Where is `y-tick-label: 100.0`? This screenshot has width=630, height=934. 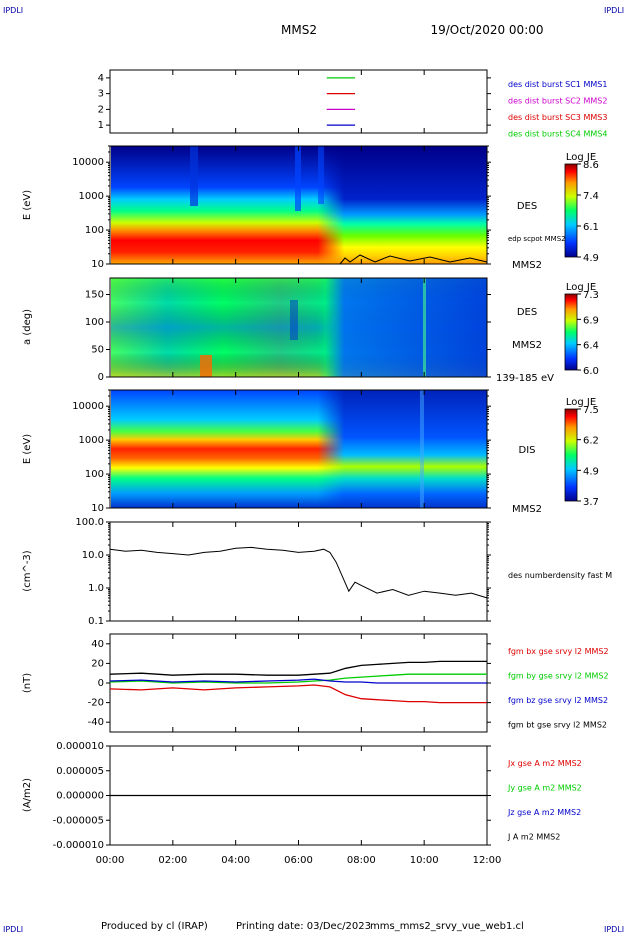
y-tick-label: 100.0 is located at coordinates (89, 522).